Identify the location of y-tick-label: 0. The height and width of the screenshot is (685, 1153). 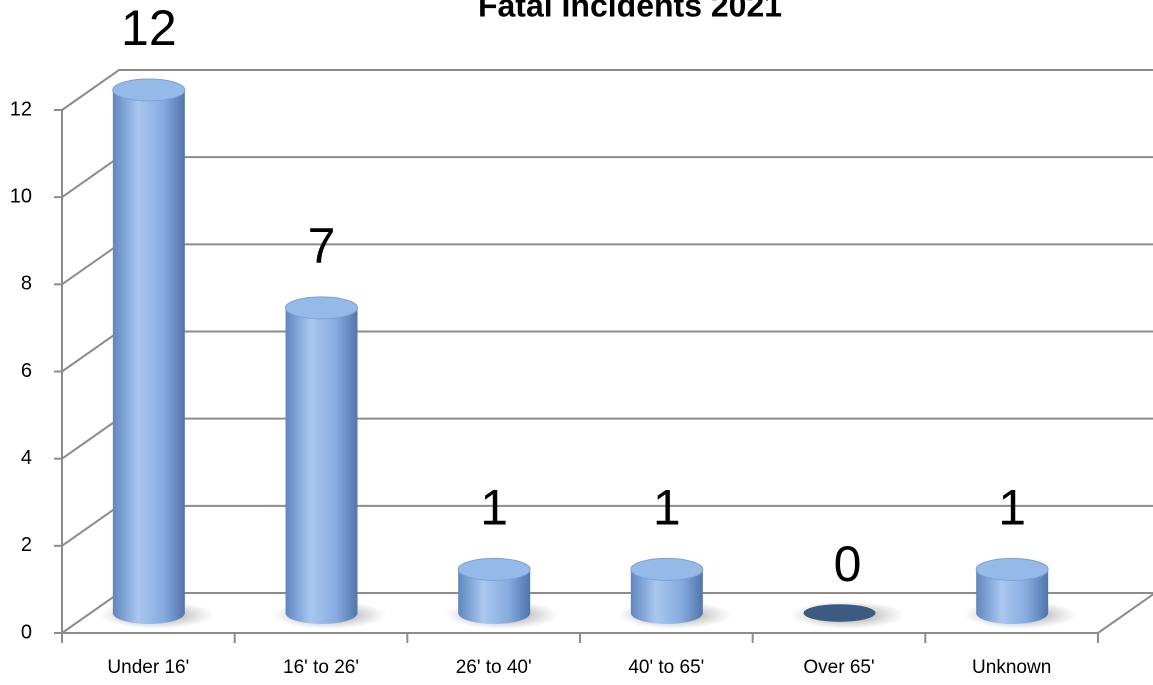
(26, 632).